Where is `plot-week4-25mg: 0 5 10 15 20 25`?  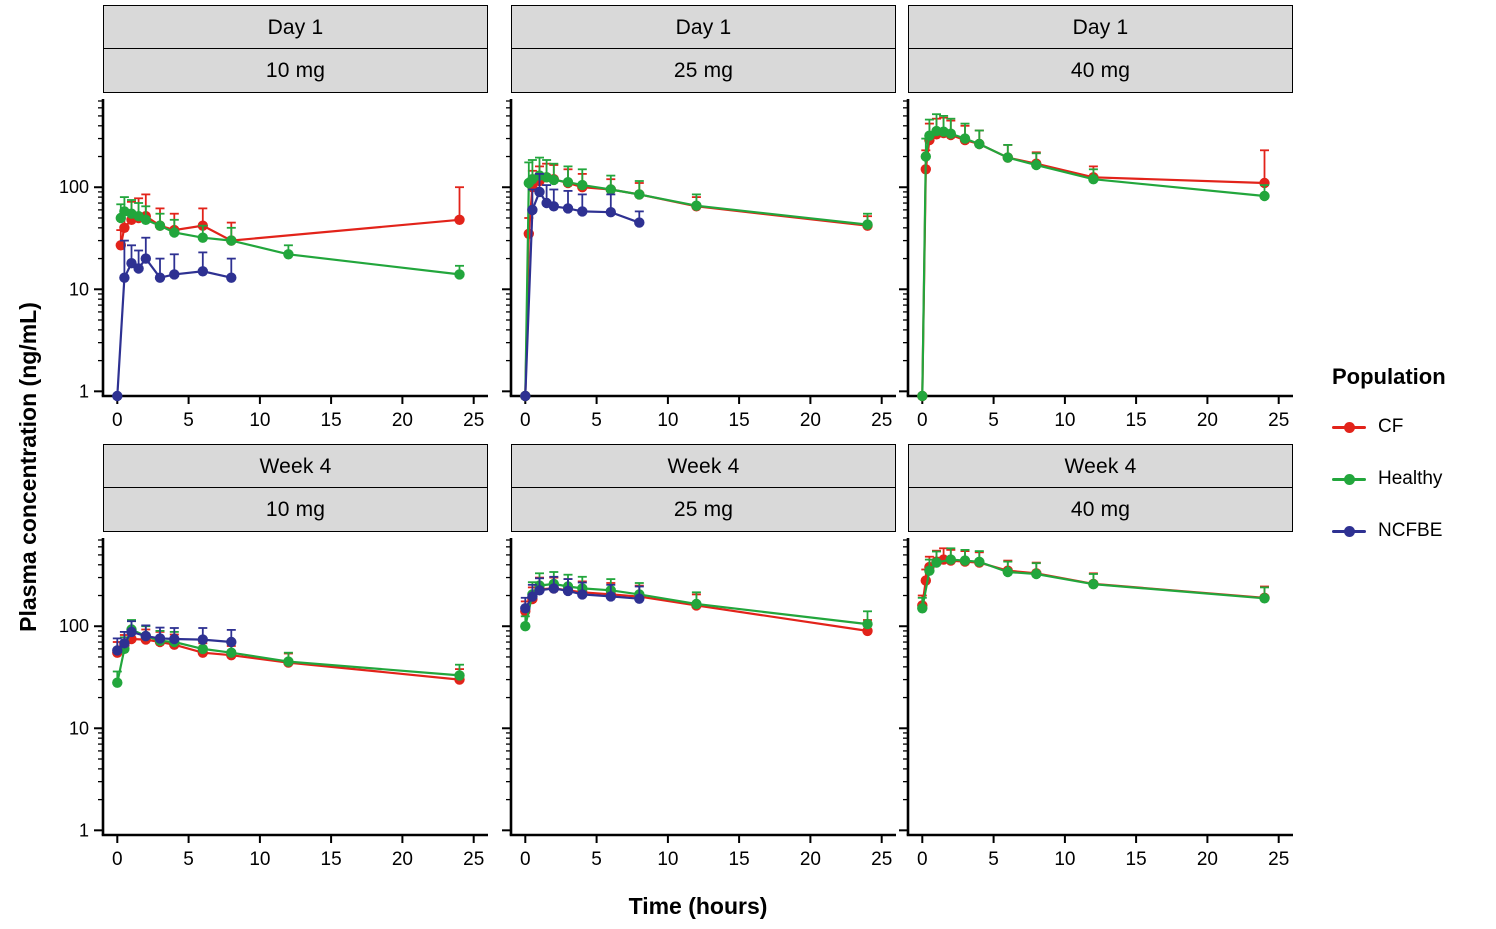 plot-week4-25mg: 0 5 10 15 20 25 is located at coordinates (699, 704).